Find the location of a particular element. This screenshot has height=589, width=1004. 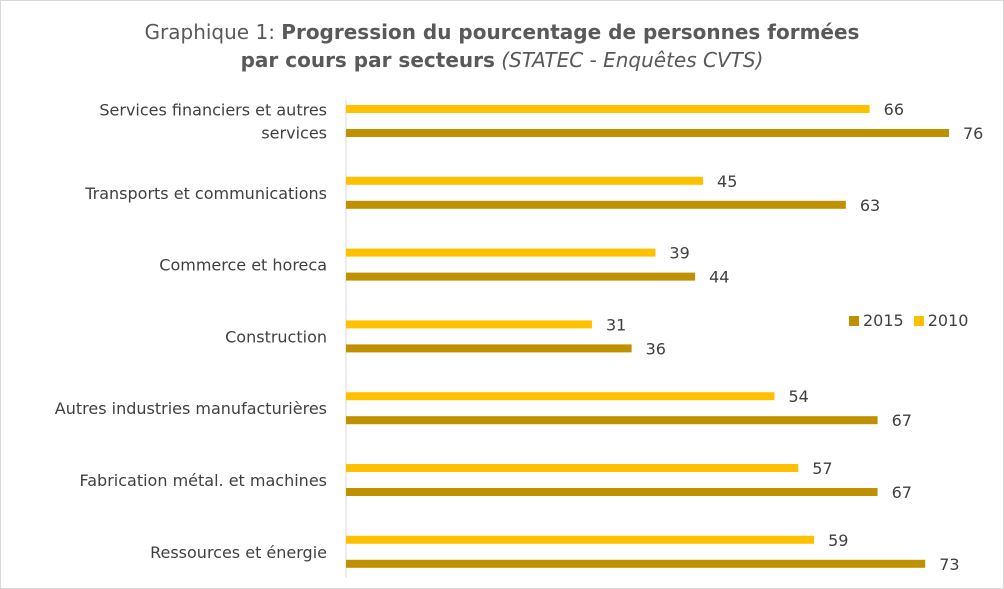

data-label-2010: 66 is located at coordinates (894, 109).